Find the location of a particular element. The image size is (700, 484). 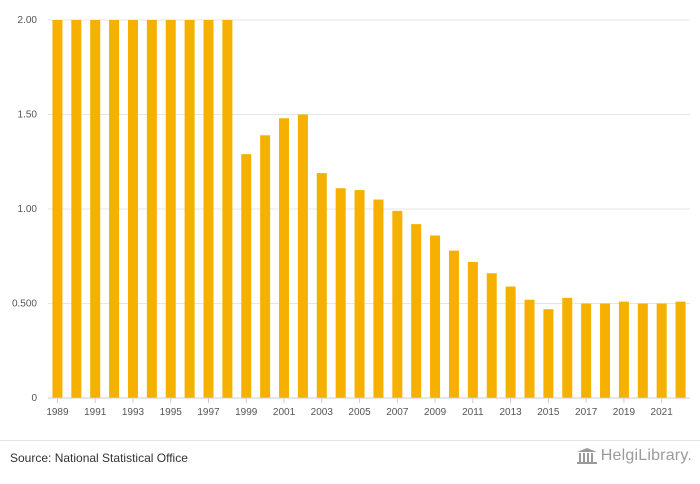

helgi-library-logo: HelgiLibrary. is located at coordinates (634, 456).